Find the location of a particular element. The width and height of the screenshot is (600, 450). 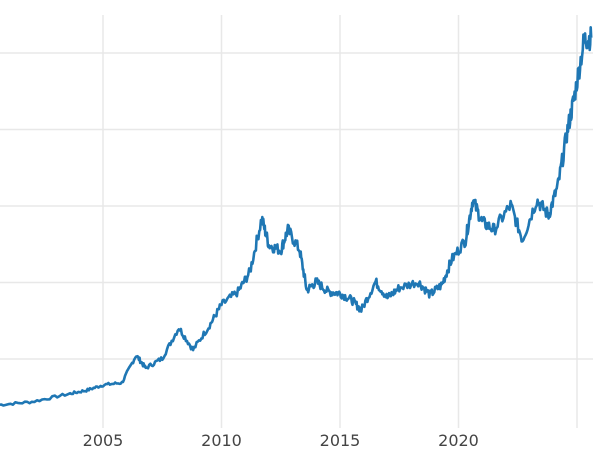

x-tick-label: 2020 is located at coordinates (458, 440).